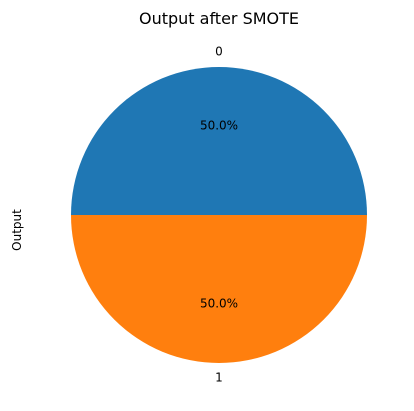 The image size is (414, 411). Describe the element at coordinates (219, 18) in the screenshot. I see `chart-title: Output after SMOTE` at that location.